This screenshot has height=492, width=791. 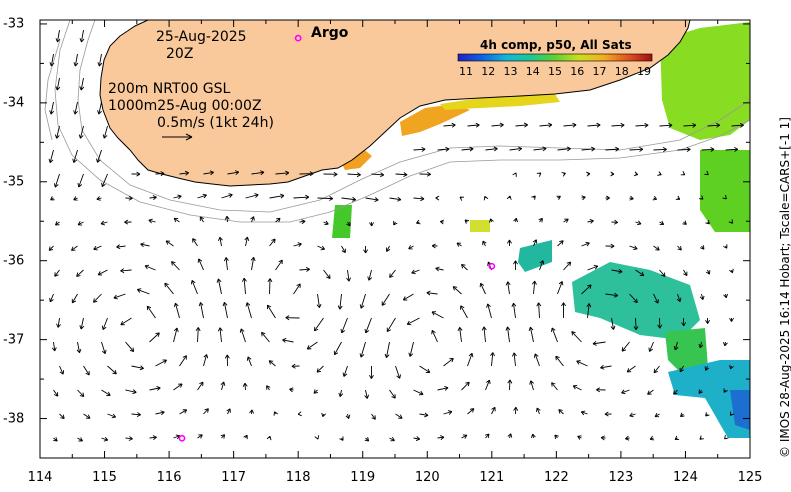 I want to click on colorbar-tick-label: 17, so click(x=599, y=71).